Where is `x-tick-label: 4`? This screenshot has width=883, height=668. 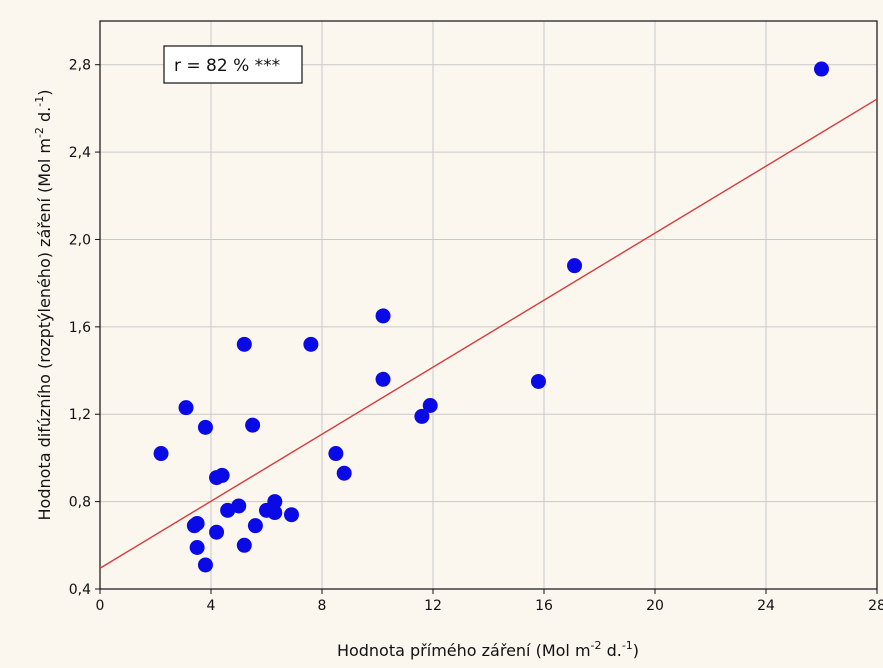 x-tick-label: 4 is located at coordinates (211, 606).